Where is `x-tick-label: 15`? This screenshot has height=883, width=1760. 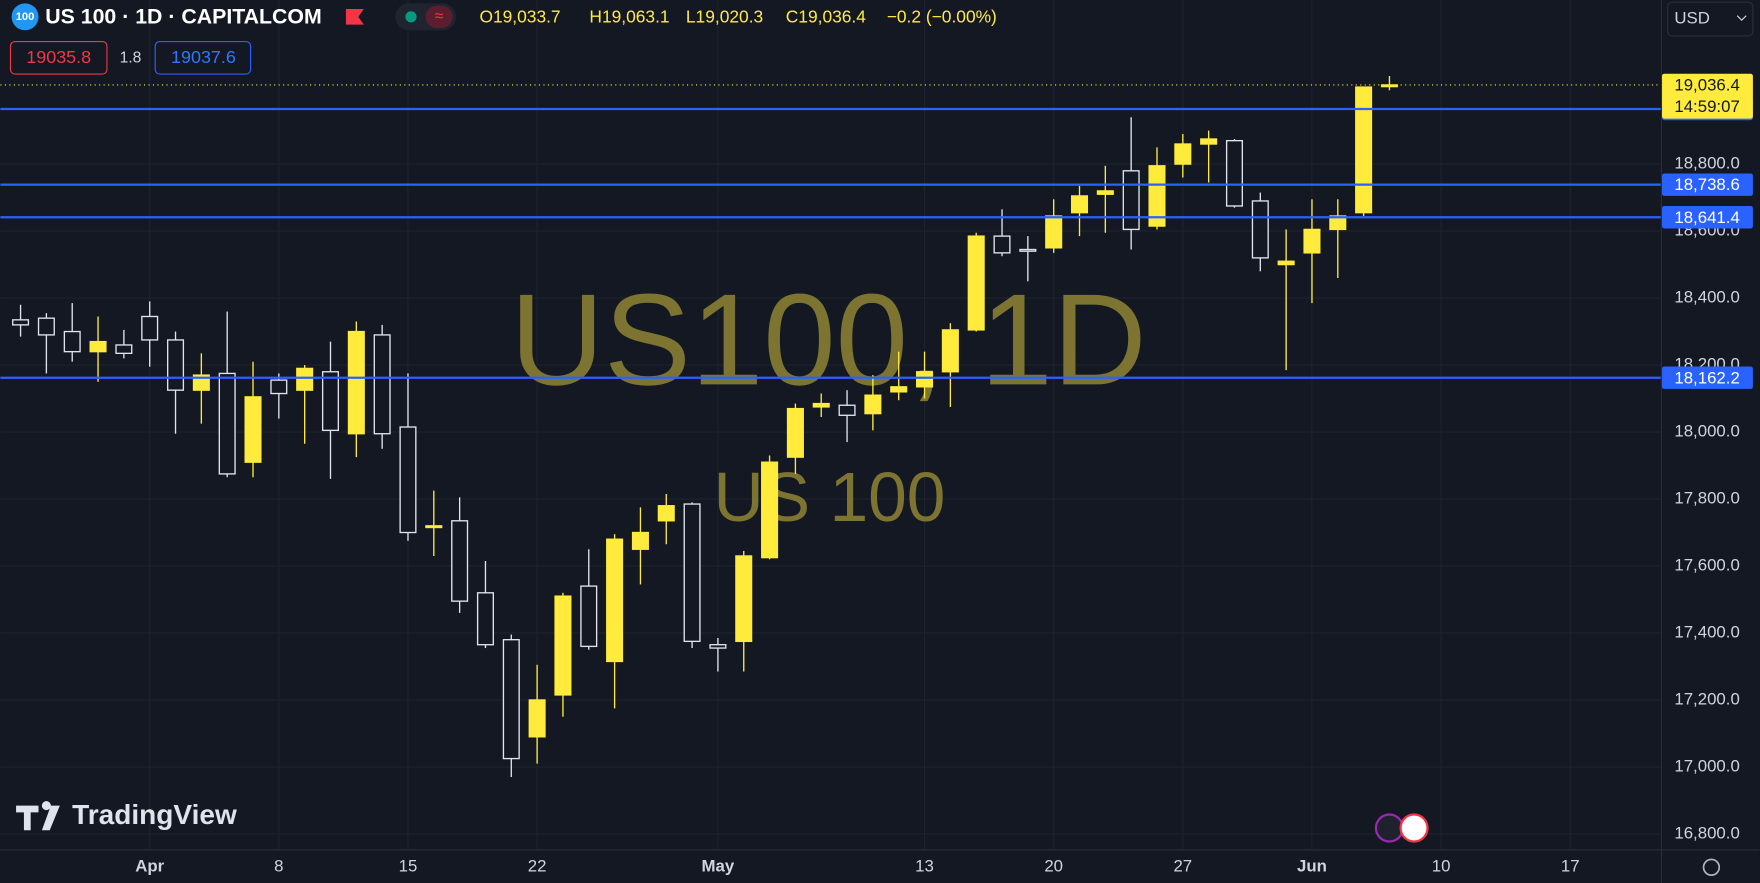
x-tick-label: 15 is located at coordinates (408, 866).